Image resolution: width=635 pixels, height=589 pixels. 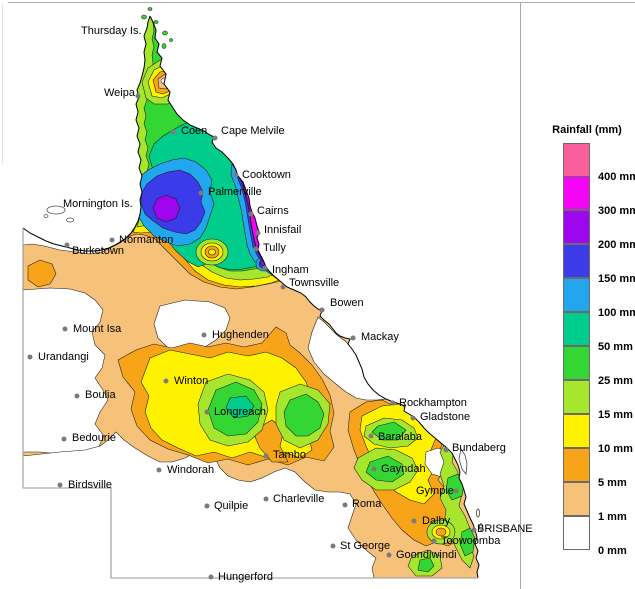 I want to click on place-label: Gayndah, so click(x=403, y=469).